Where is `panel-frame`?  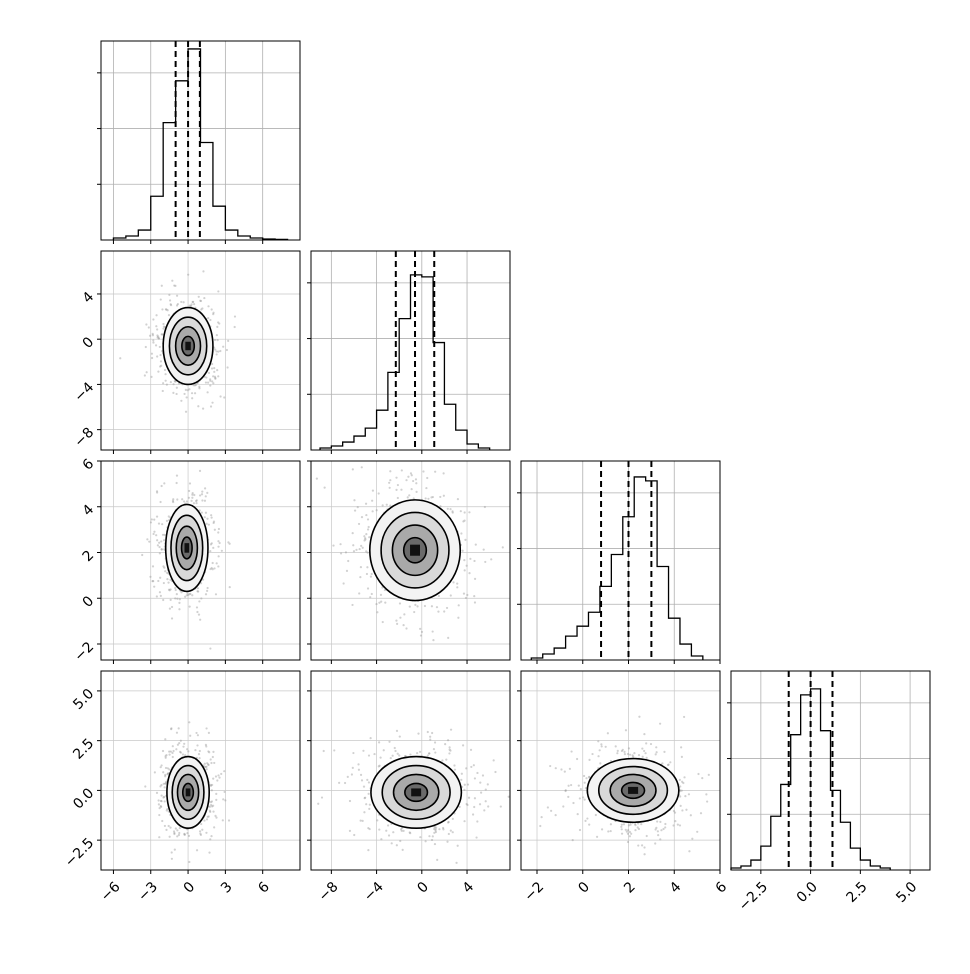 panel-frame is located at coordinates (200, 140).